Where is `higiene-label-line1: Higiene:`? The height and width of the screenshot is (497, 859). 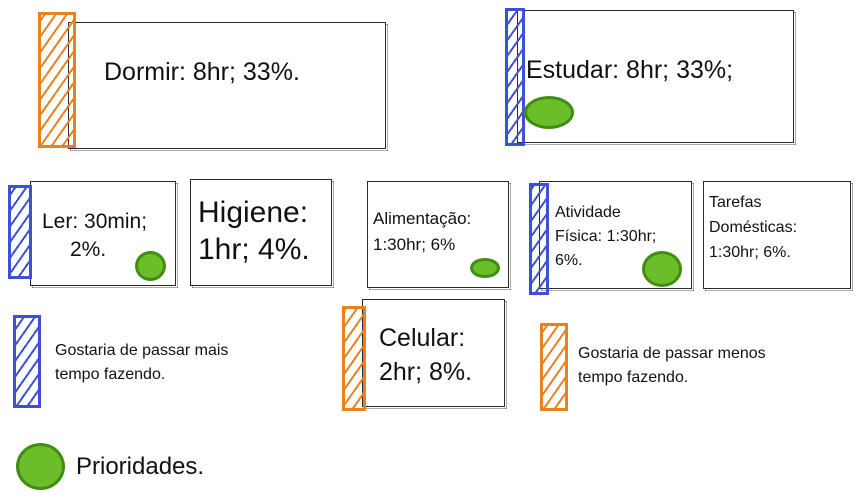
higiene-label-line1: Higiene: is located at coordinates (253, 212).